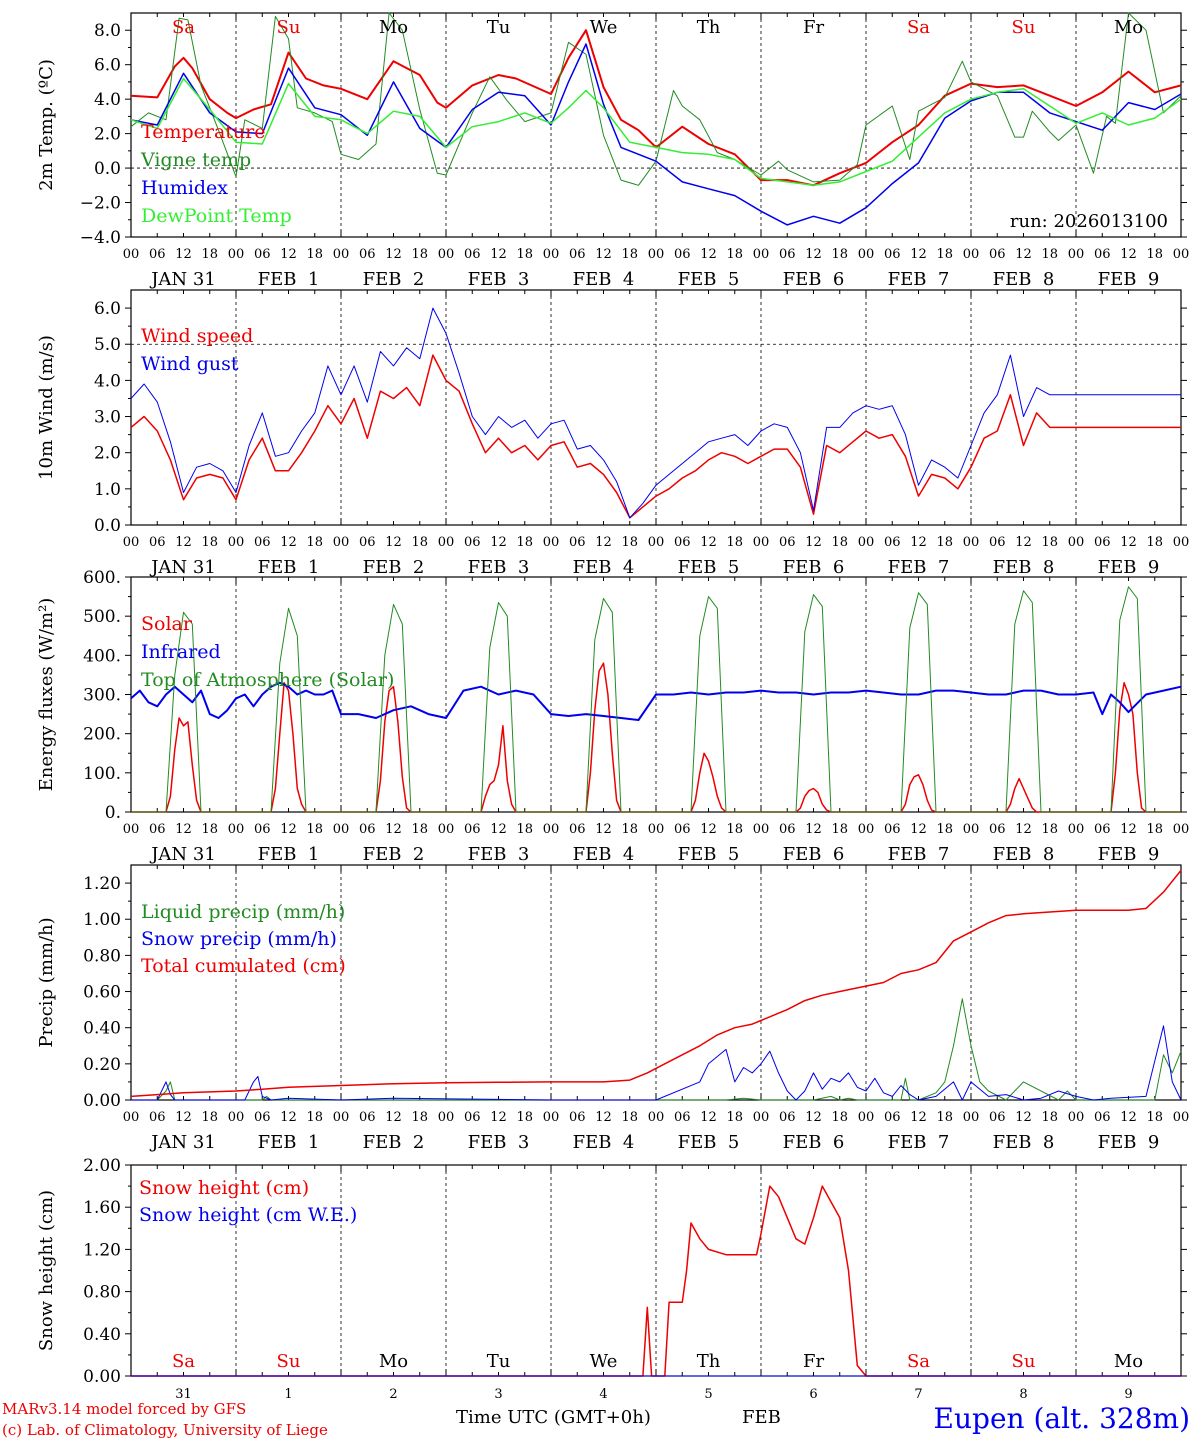 The image size is (1194, 1440). I want to click on snow-y-tick-label: 0.00, so click(102, 1377).